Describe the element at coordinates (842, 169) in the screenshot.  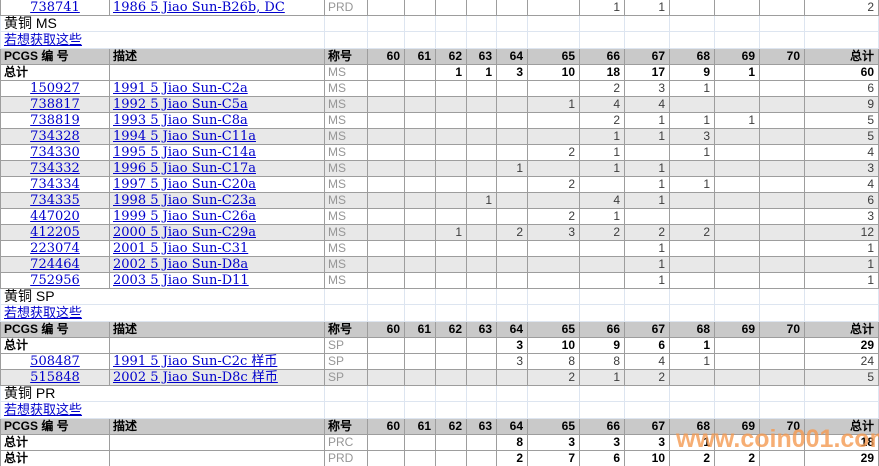
I see `row-total-cell: 3` at that location.